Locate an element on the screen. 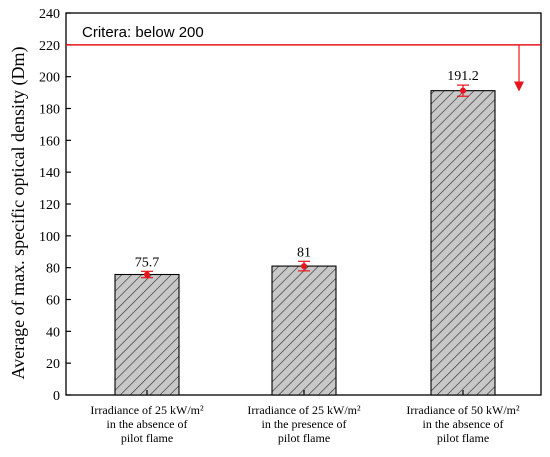 Image resolution: width=550 pixels, height=457 pixels. y-tick-label: 20 is located at coordinates (53, 364).